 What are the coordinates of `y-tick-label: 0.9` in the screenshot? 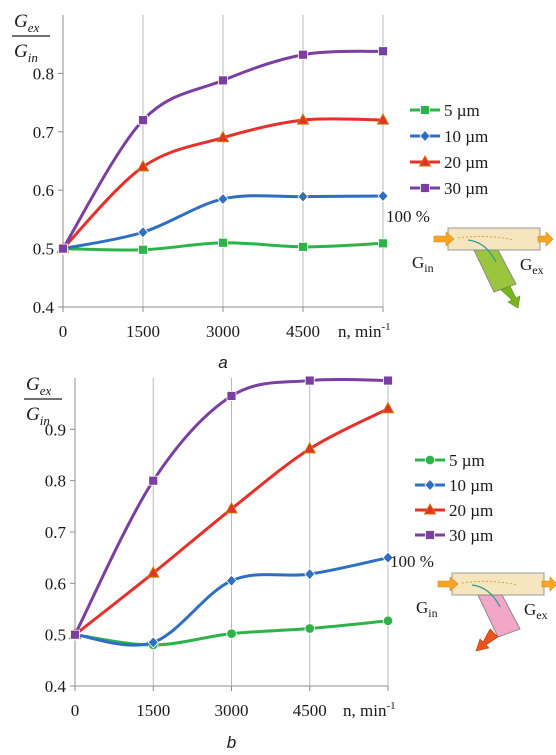 It's located at (55, 429).